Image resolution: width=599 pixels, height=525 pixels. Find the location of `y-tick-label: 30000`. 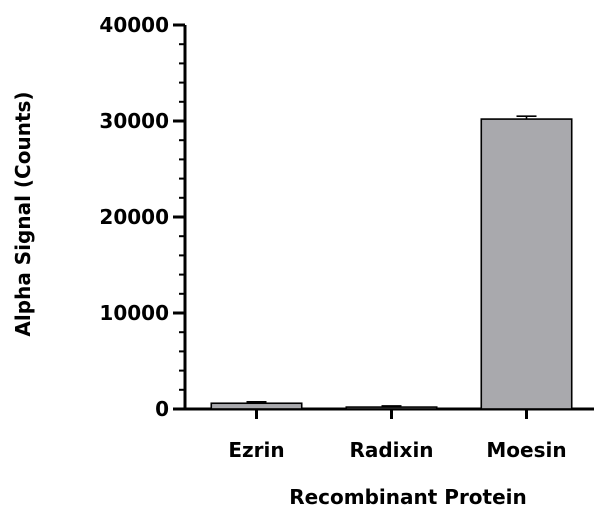

y-tick-label: 30000 is located at coordinates (134, 121).